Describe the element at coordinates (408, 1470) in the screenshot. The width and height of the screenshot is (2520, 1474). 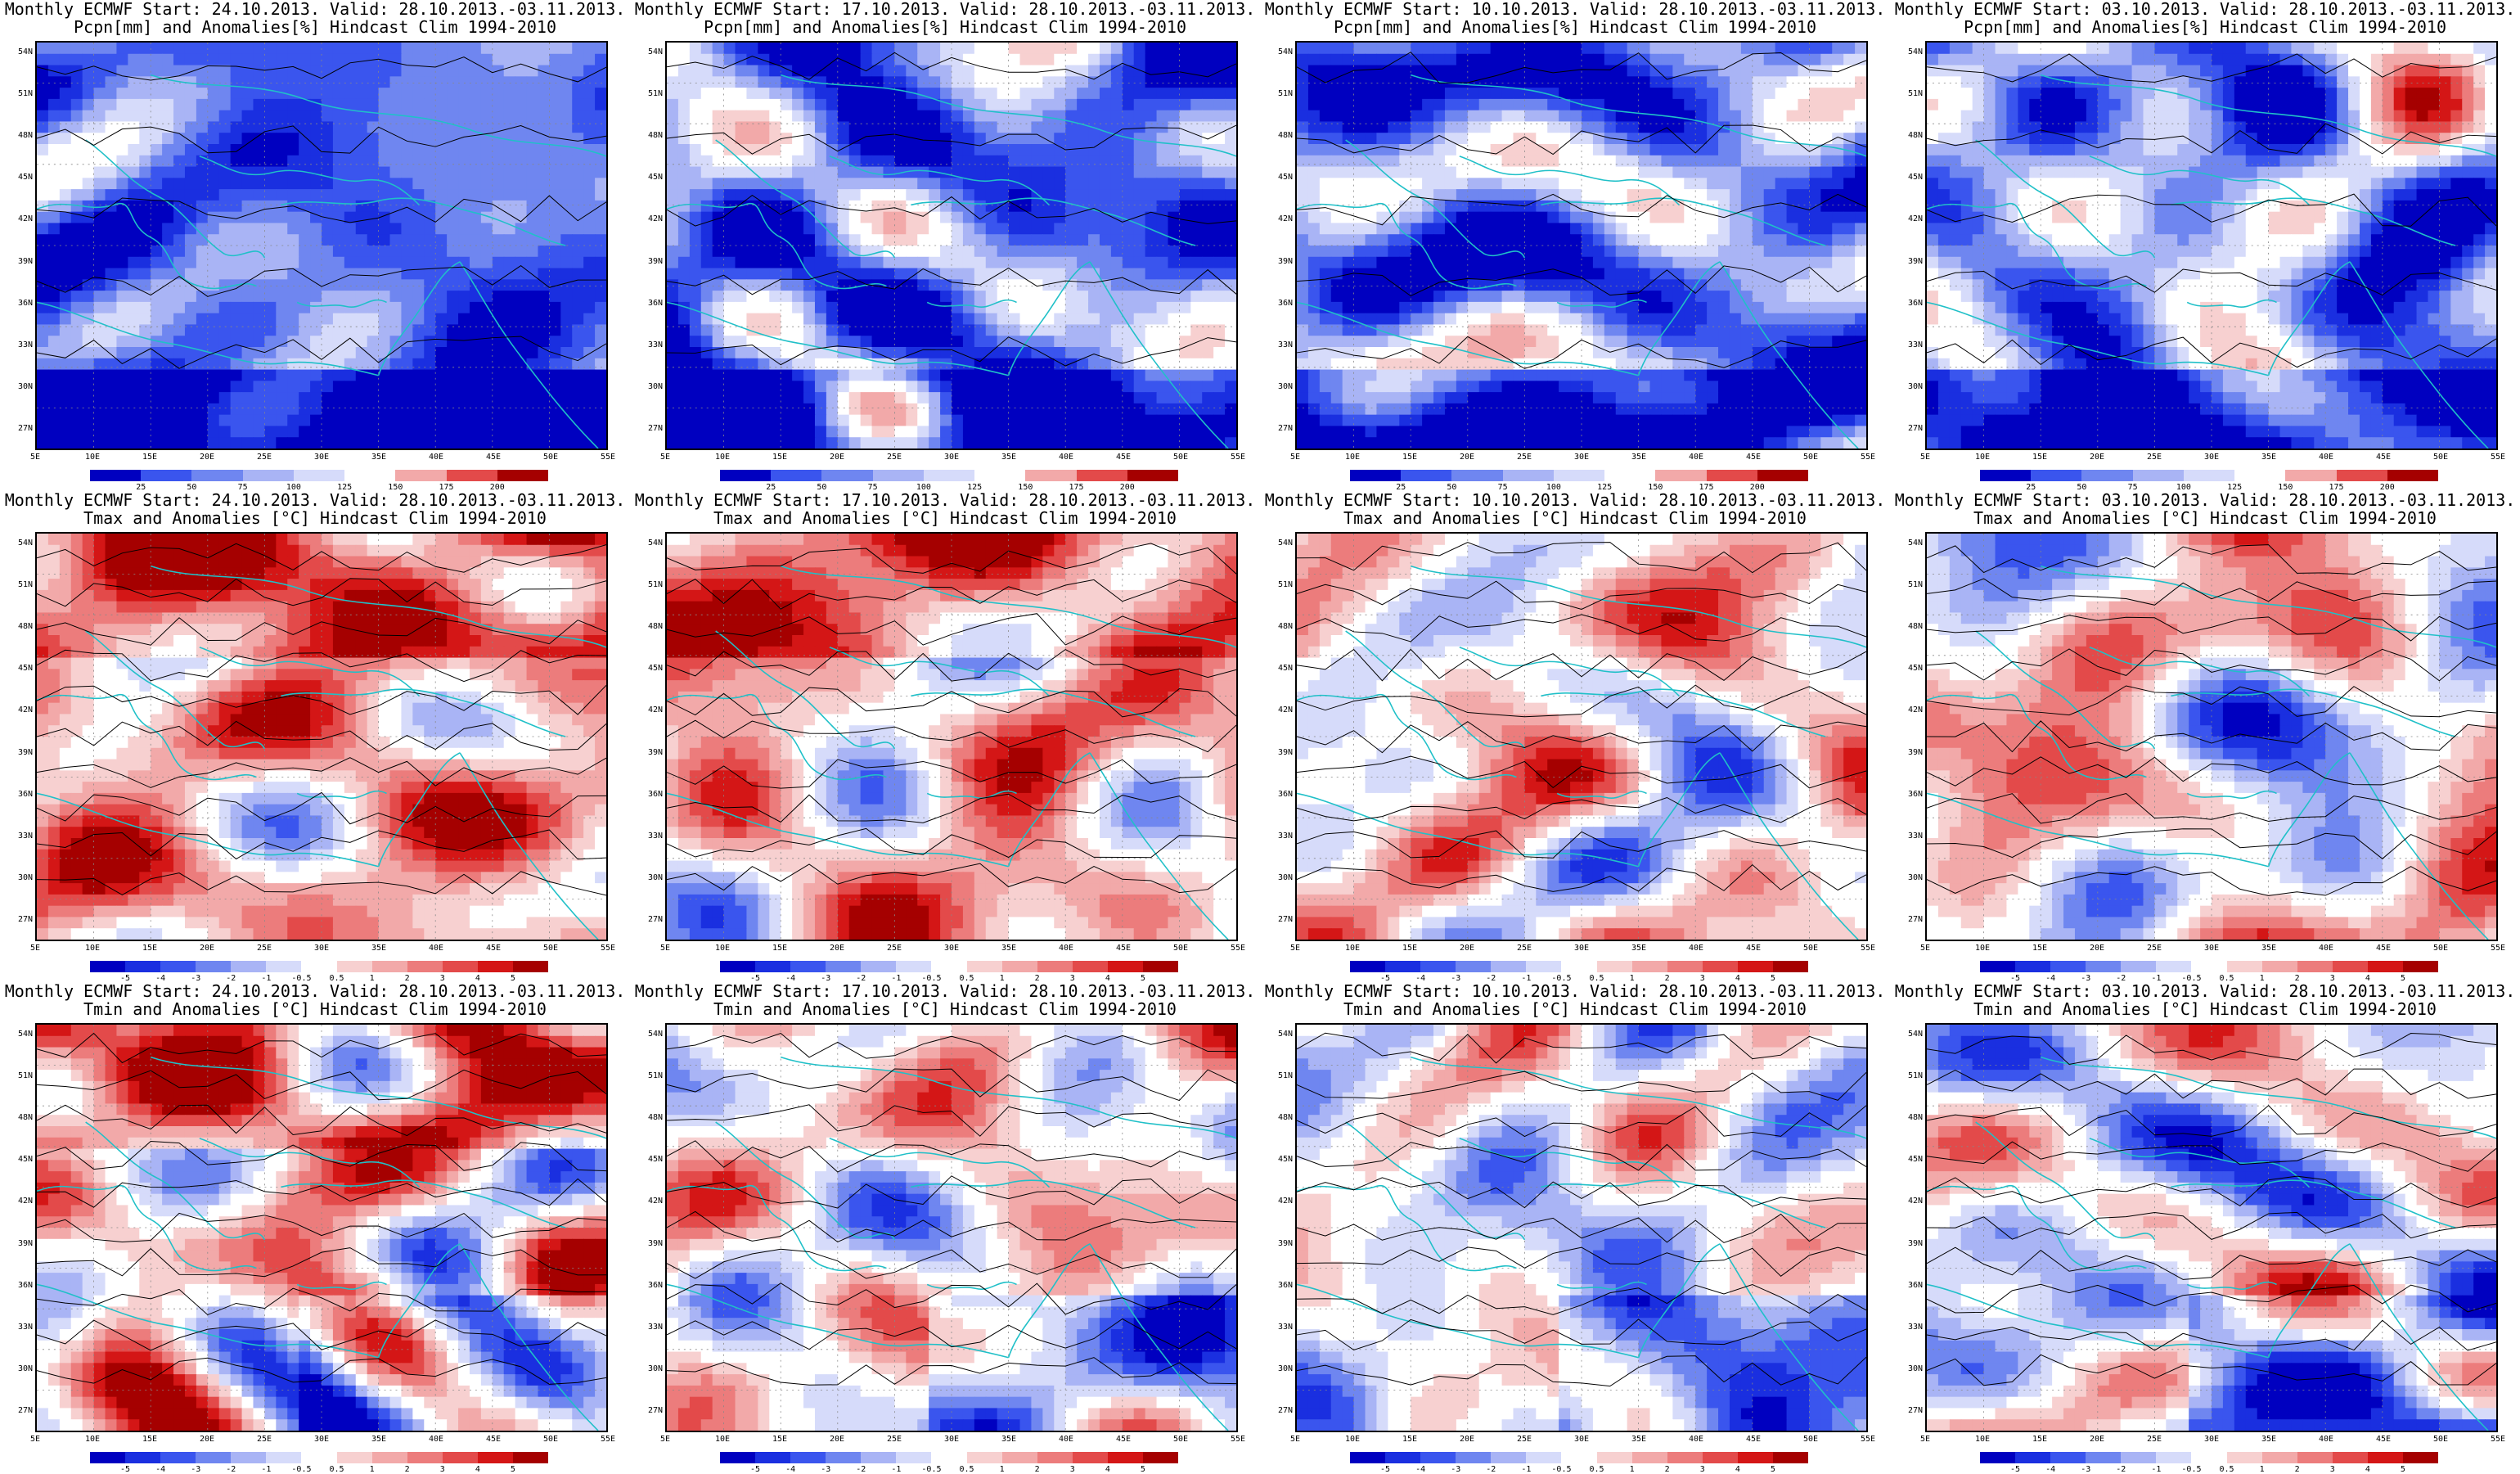
I see `colorbar-label: 2` at that location.